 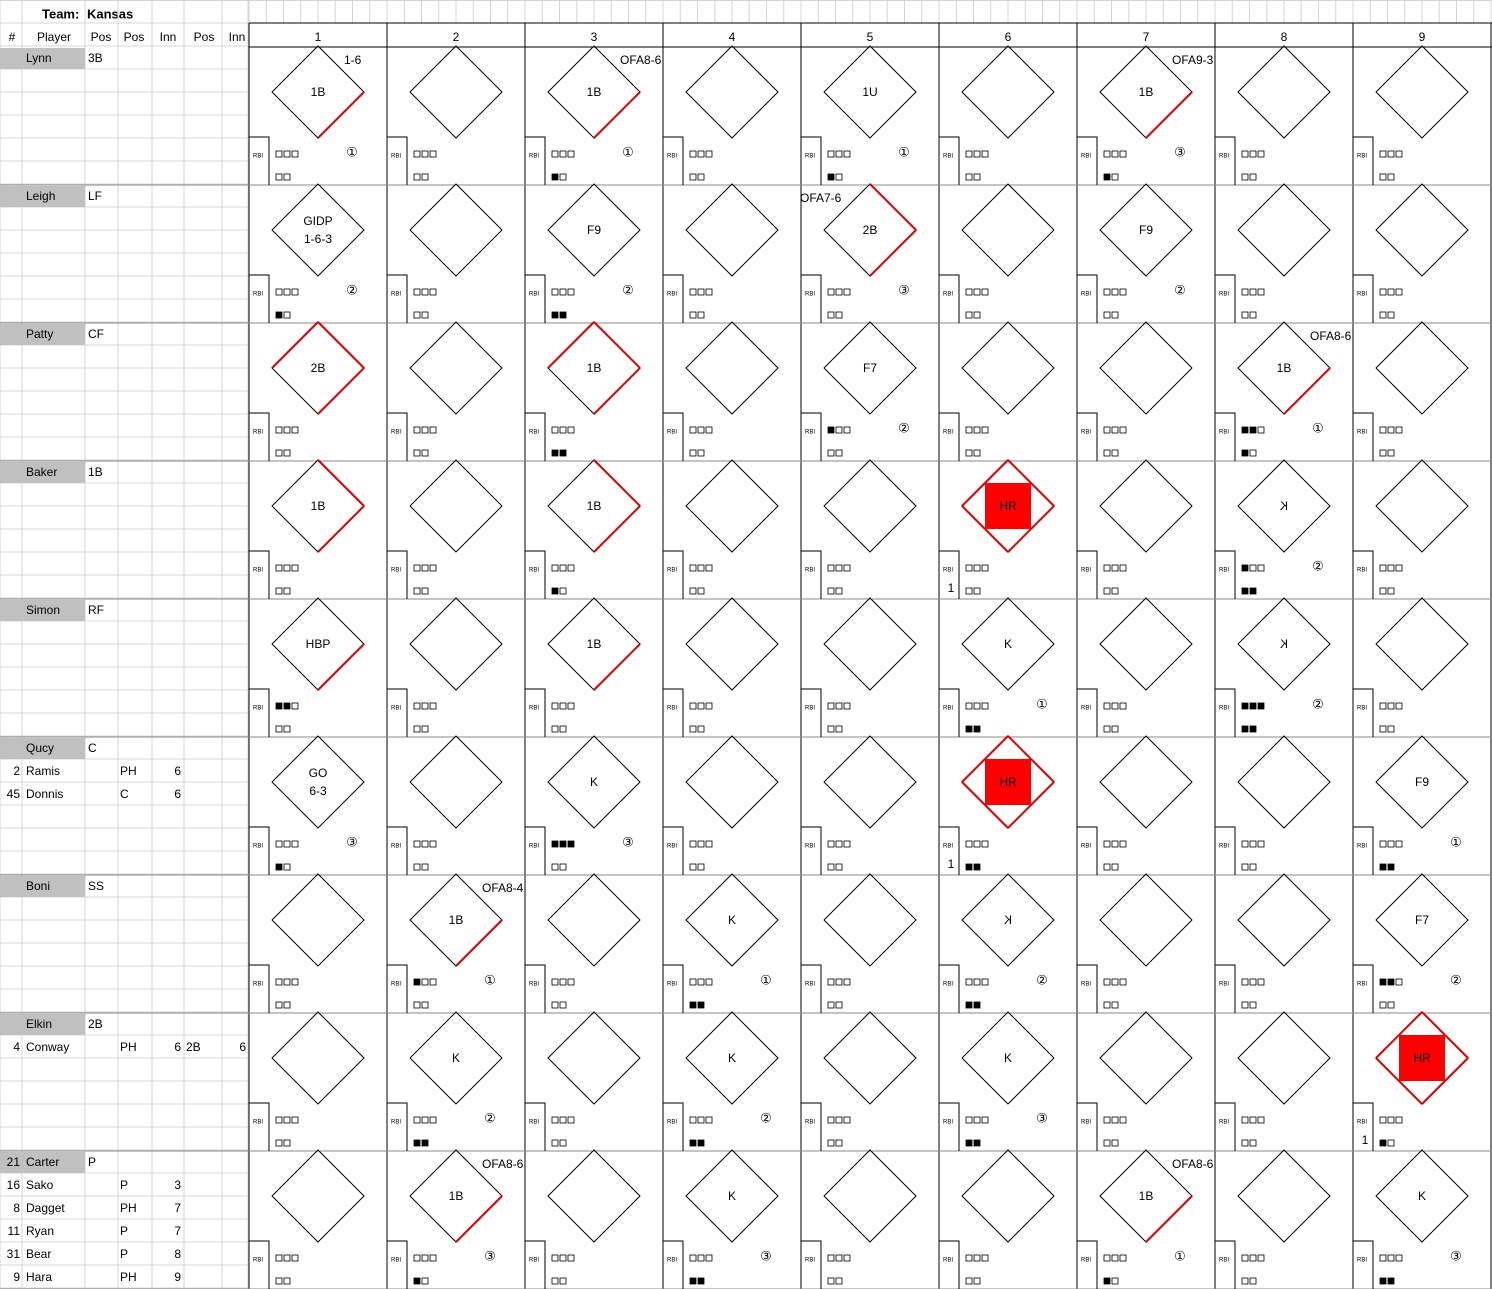 I want to click on inning-number: 2, so click(x=456, y=37).